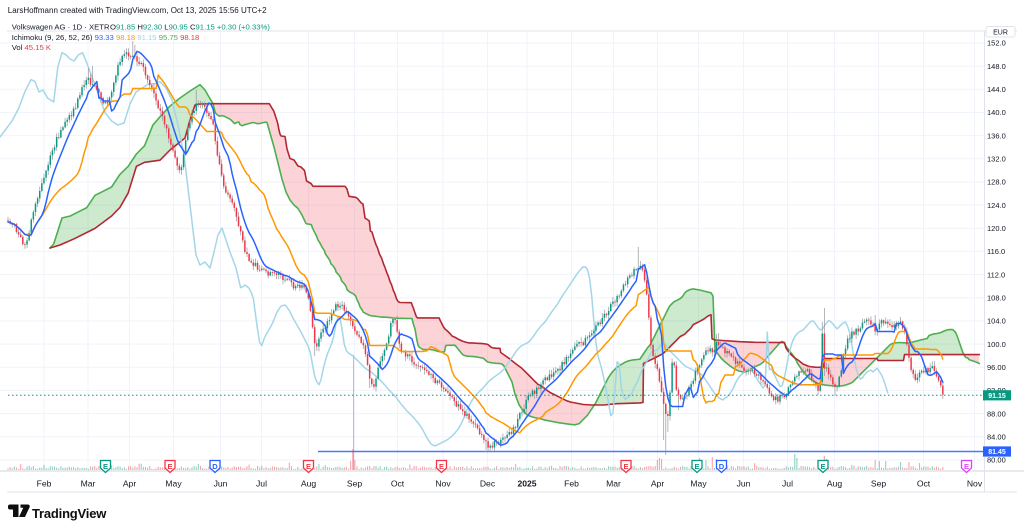 Image resolution: width=1024 pixels, height=532 pixels. I want to click on svg-text: 104.0, so click(996, 321).